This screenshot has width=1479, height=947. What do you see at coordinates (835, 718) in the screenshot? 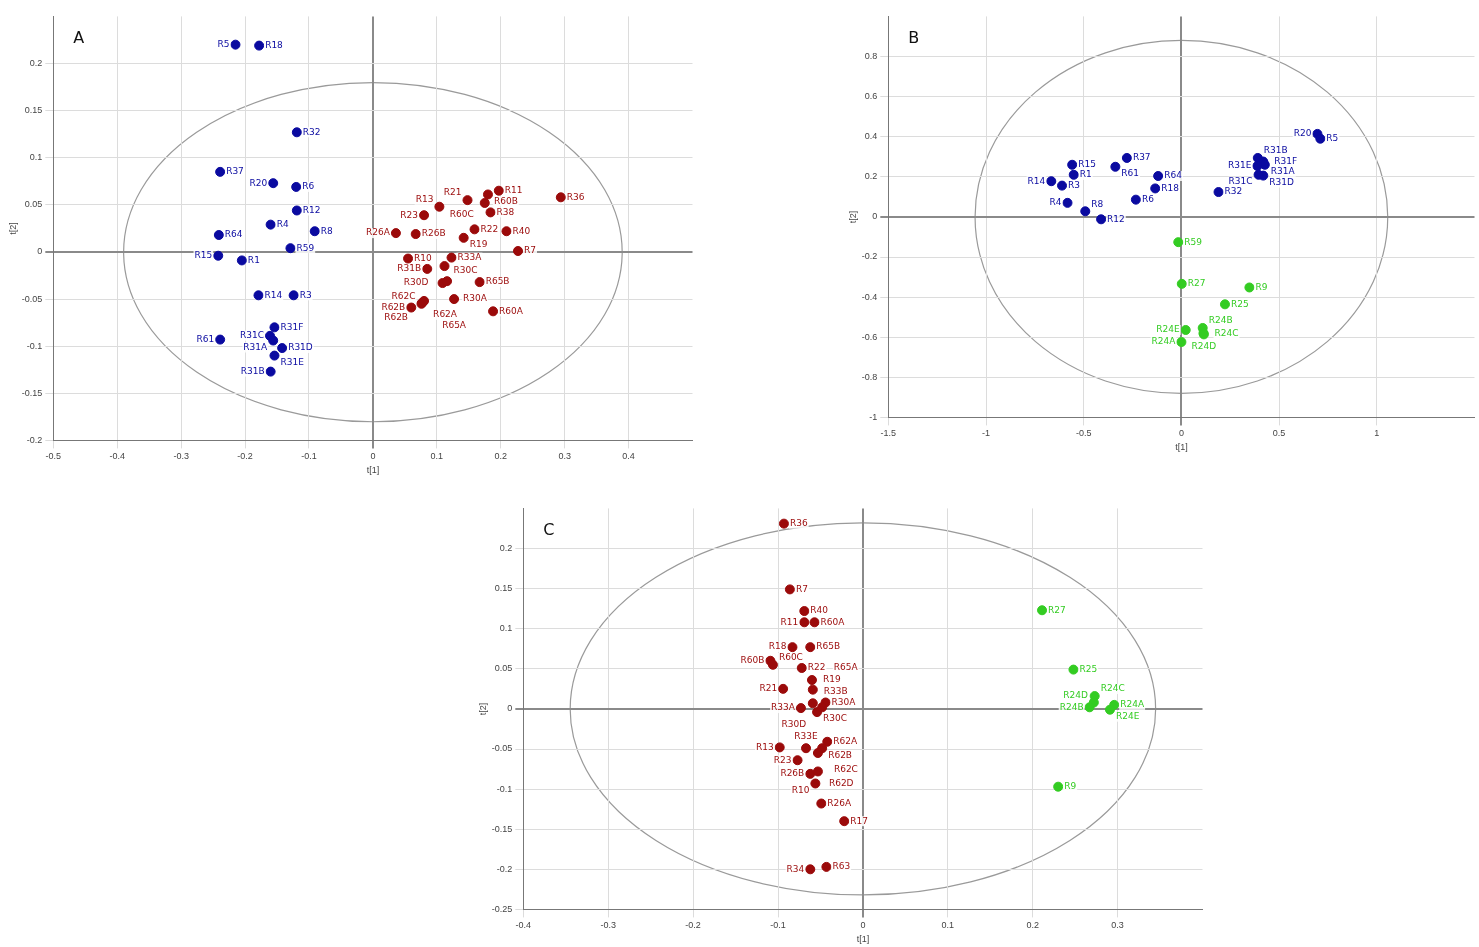
I see `data-label: R30C` at bounding box center [835, 718].